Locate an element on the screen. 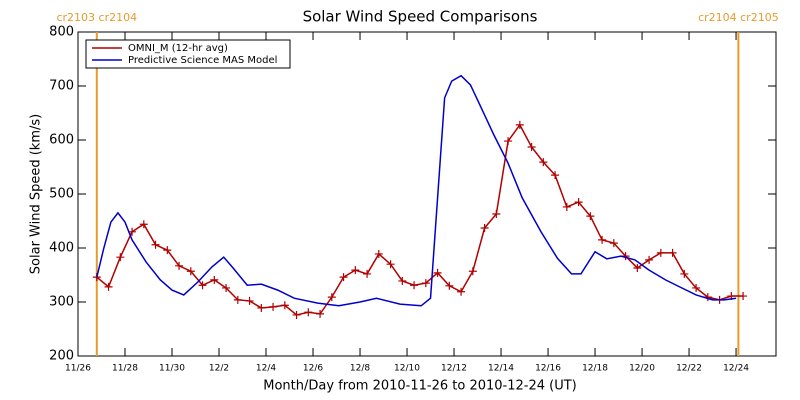 This screenshot has width=800, height=400. x-tick-label: 12/6 is located at coordinates (313, 369).